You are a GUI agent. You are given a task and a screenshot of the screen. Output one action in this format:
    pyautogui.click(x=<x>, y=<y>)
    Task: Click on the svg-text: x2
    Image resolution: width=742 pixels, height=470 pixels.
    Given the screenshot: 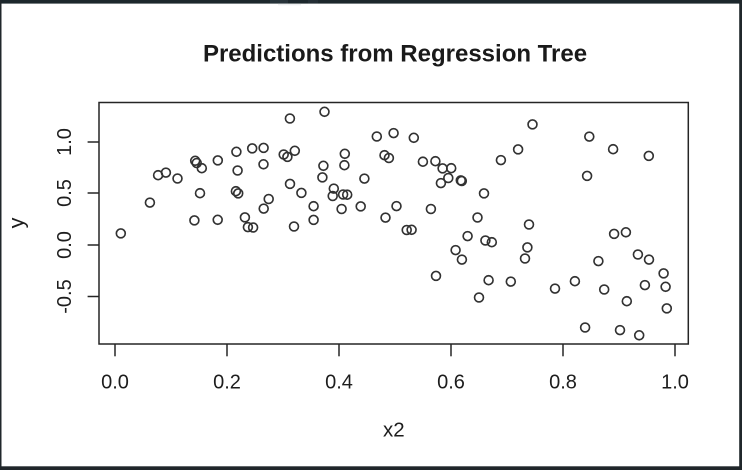 What is the action you would take?
    pyautogui.click(x=394, y=429)
    